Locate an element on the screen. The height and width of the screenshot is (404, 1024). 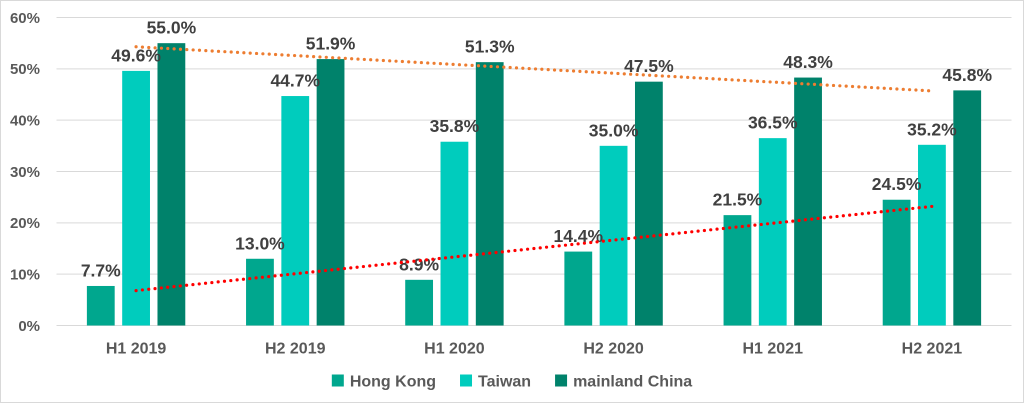
bar-mainland-china-h2-2020 is located at coordinates (648, 203).